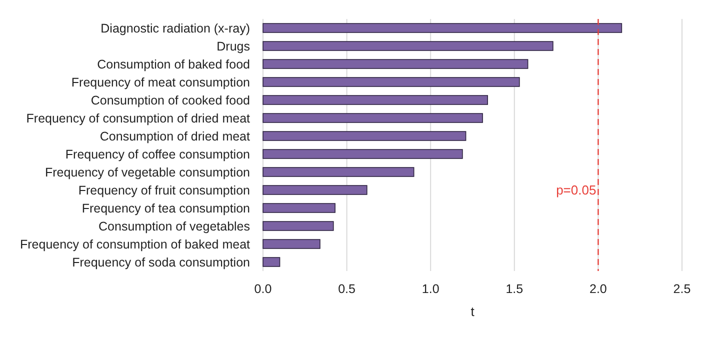  I want to click on x-tick-label: 2.5, so click(682, 289).